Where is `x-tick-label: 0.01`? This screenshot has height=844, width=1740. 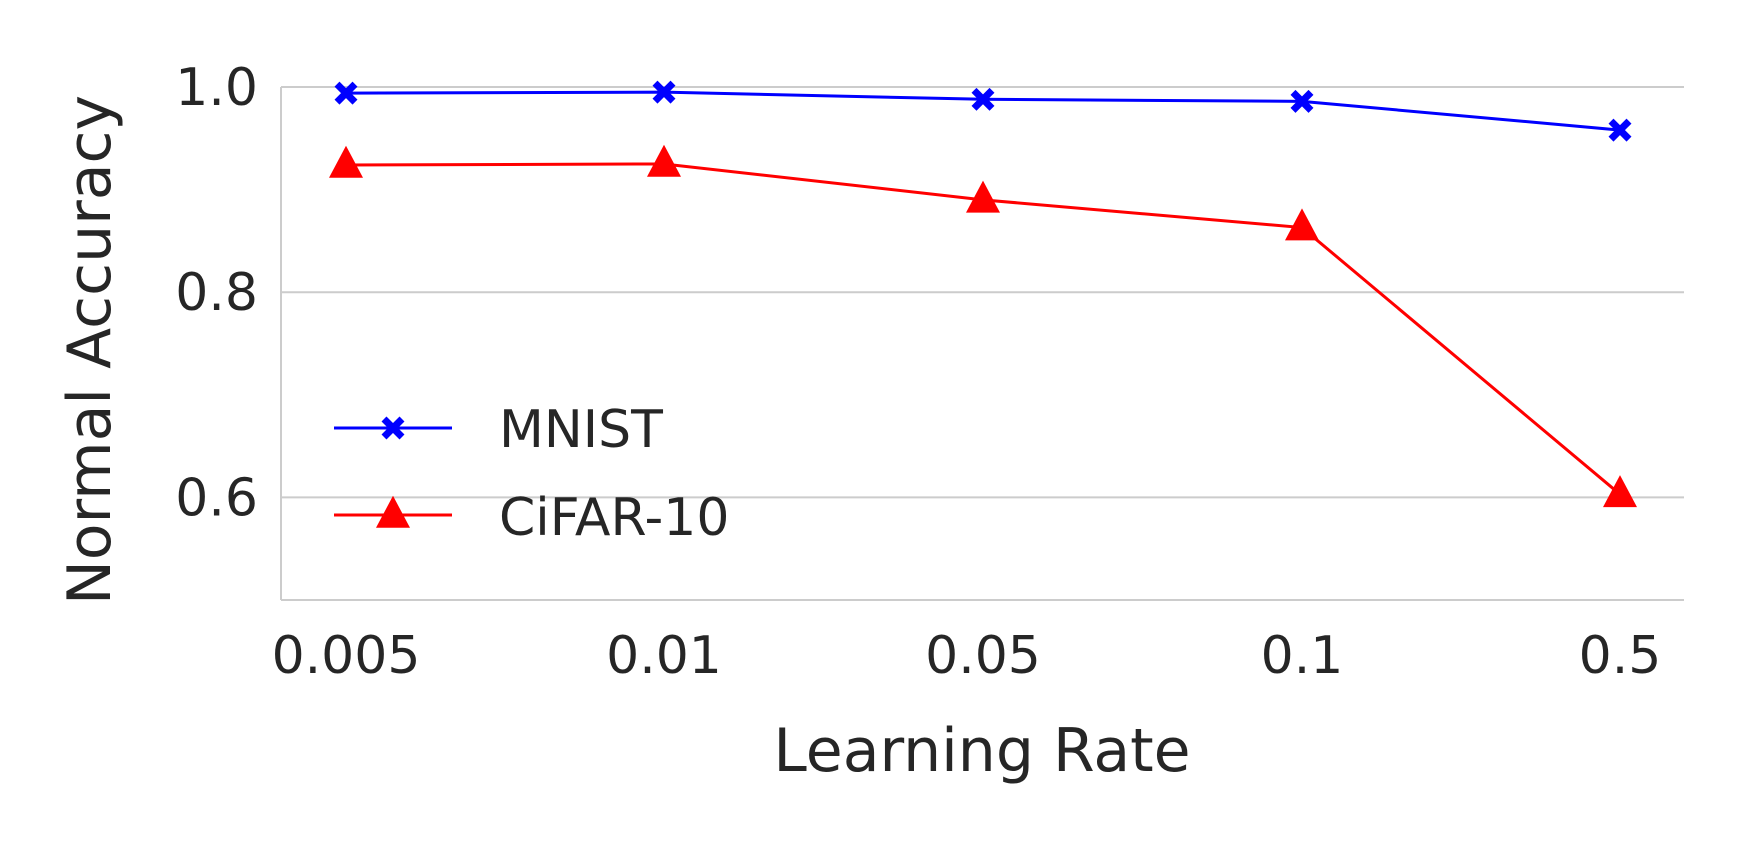 x-tick-label: 0.01 is located at coordinates (664, 656).